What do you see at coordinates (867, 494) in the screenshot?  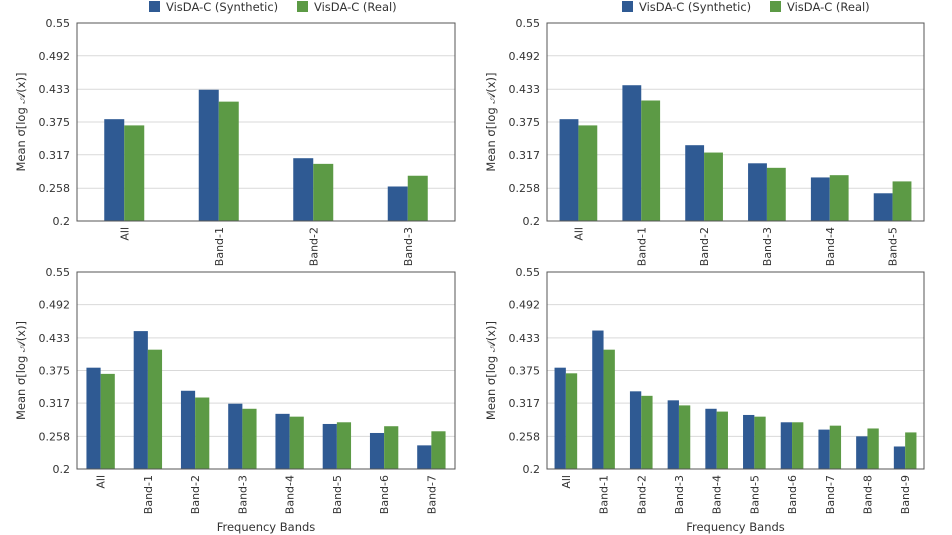 I see `x-tick-label: Band-8` at bounding box center [867, 494].